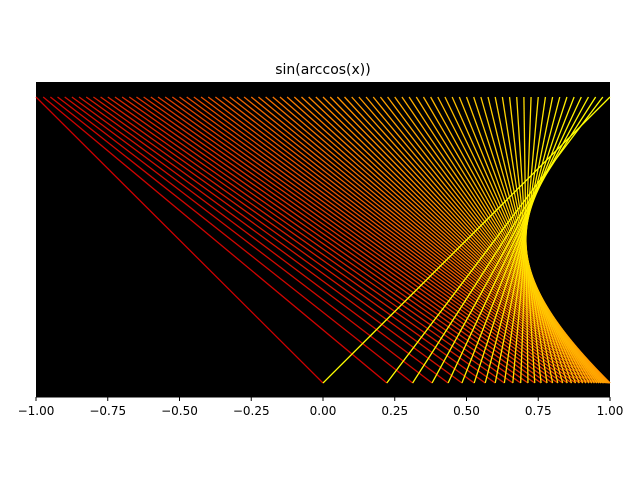 Image resolution: width=640 pixels, height=480 pixels. Describe the element at coordinates (36, 411) in the screenshot. I see `x-tick-label: −1.00` at that location.